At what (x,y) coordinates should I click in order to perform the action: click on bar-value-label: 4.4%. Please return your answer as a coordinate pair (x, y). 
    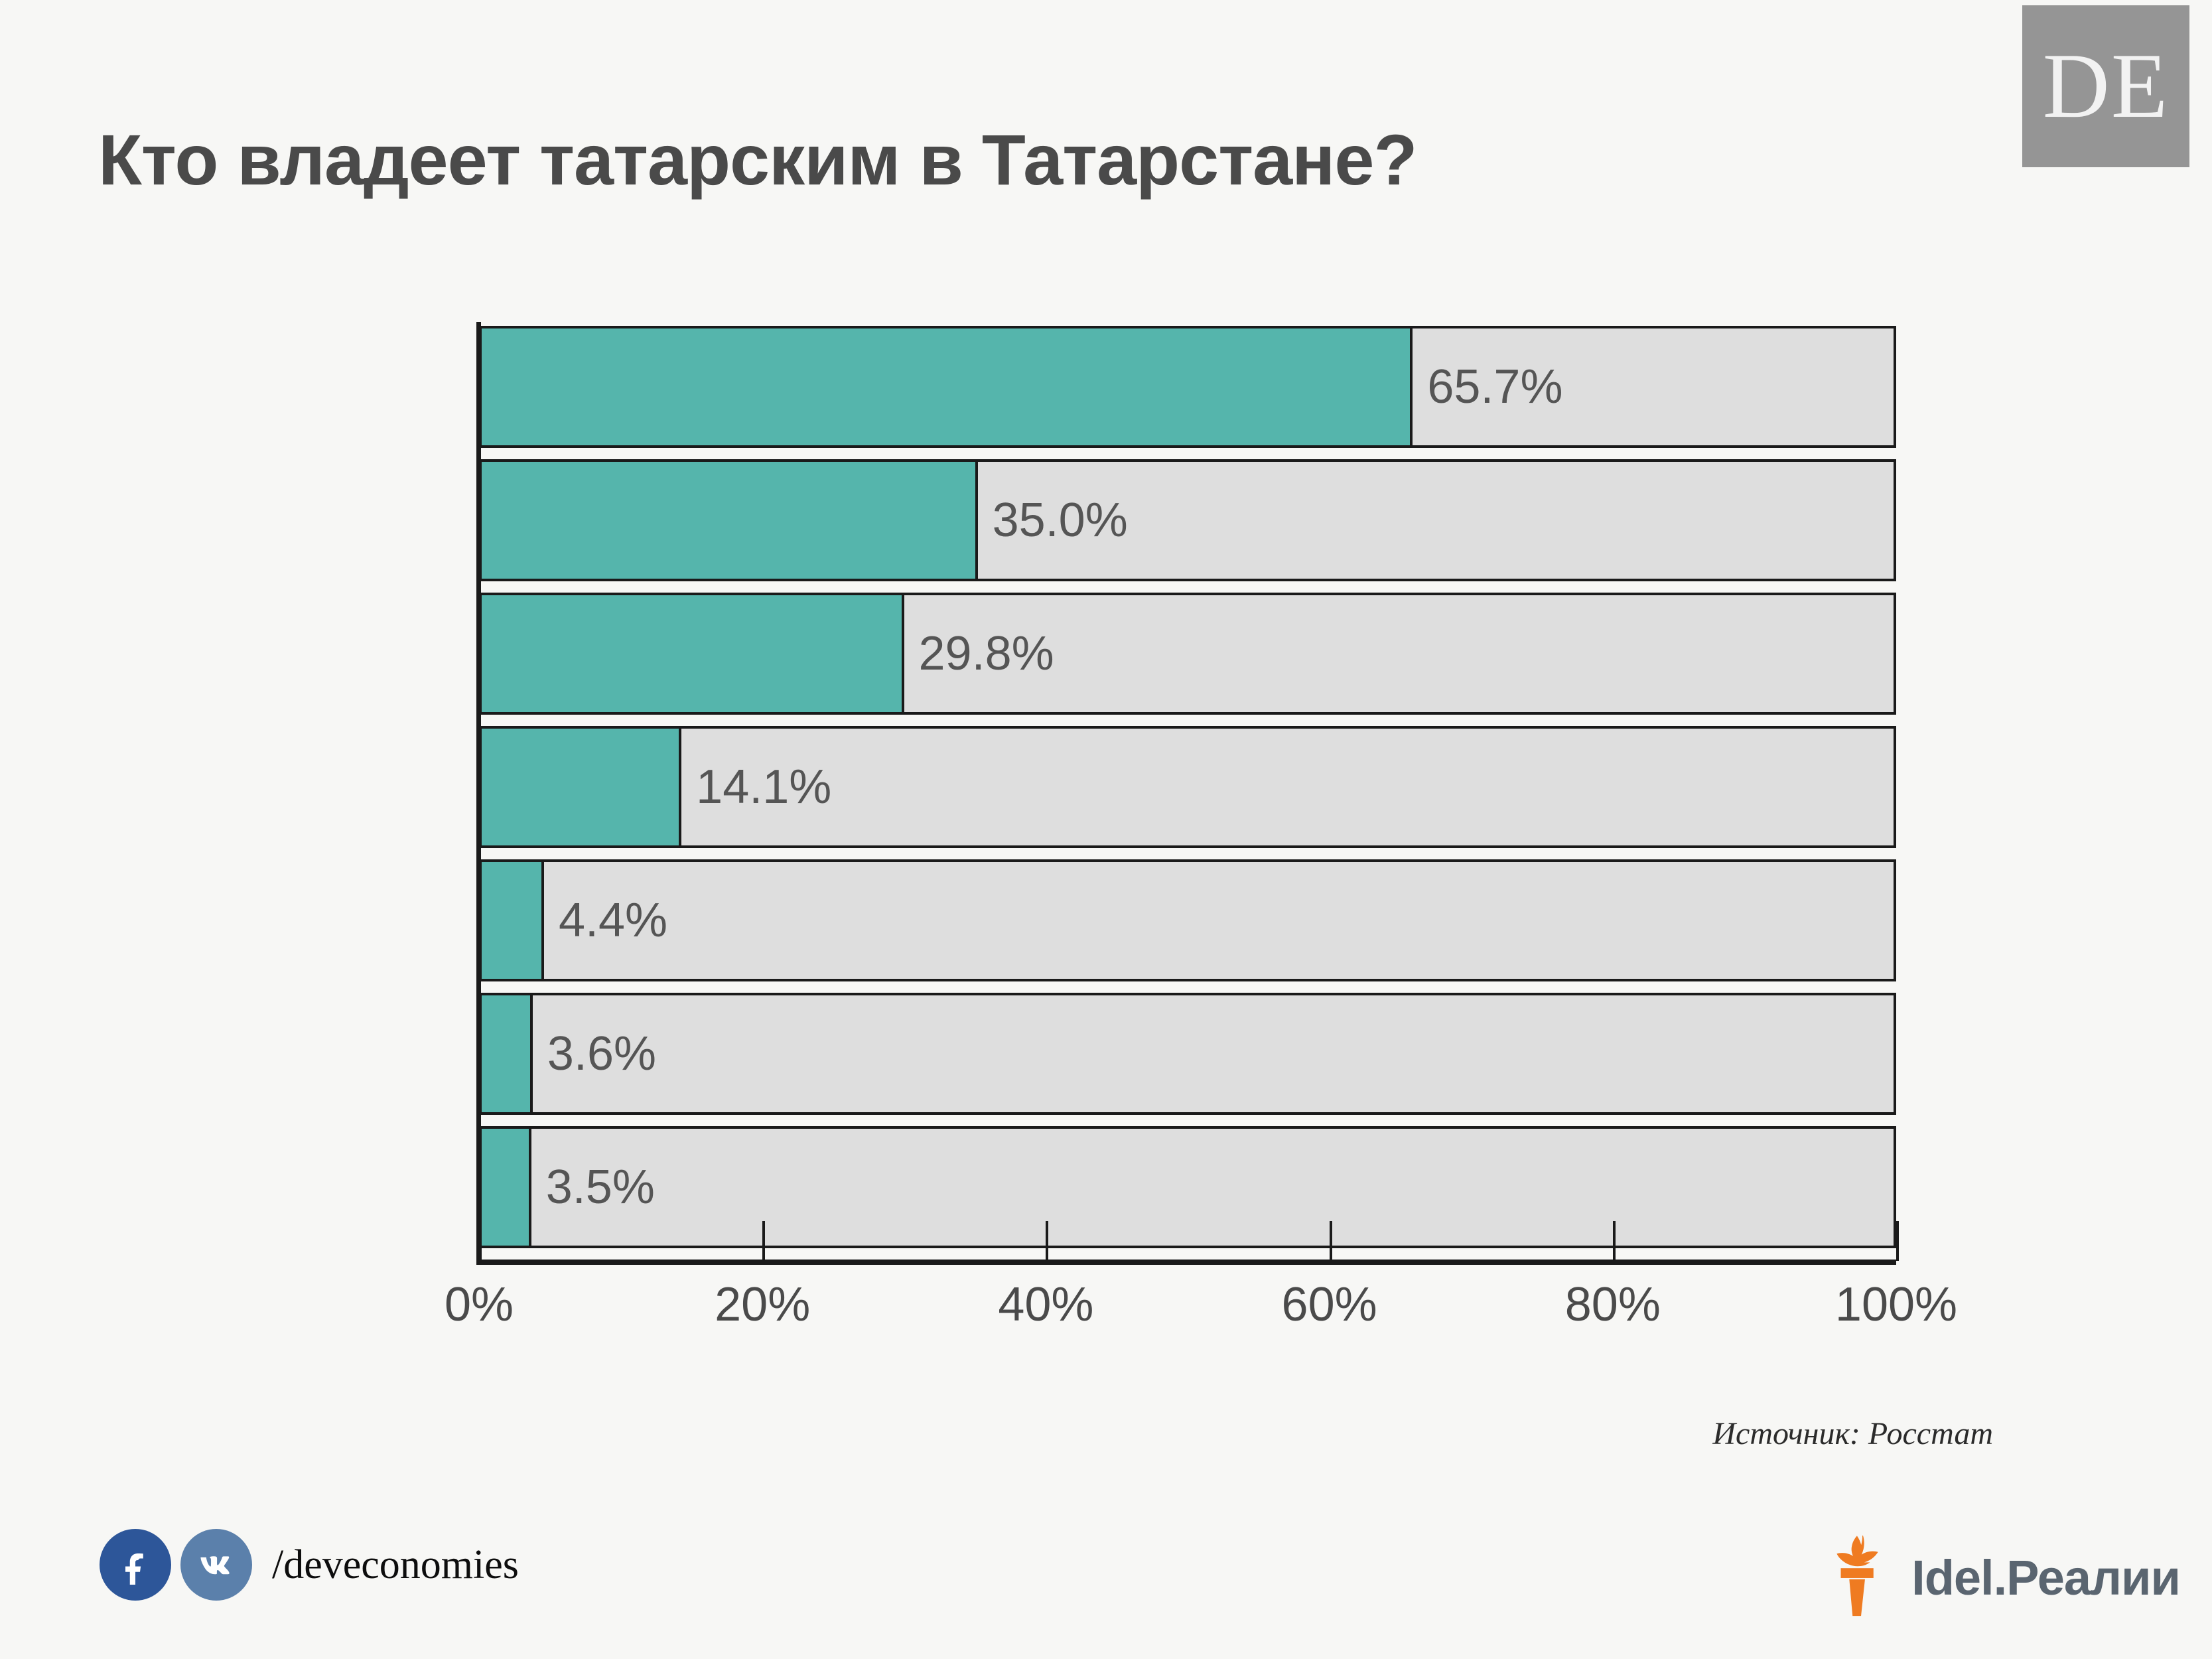
    Looking at the image, I should click on (613, 920).